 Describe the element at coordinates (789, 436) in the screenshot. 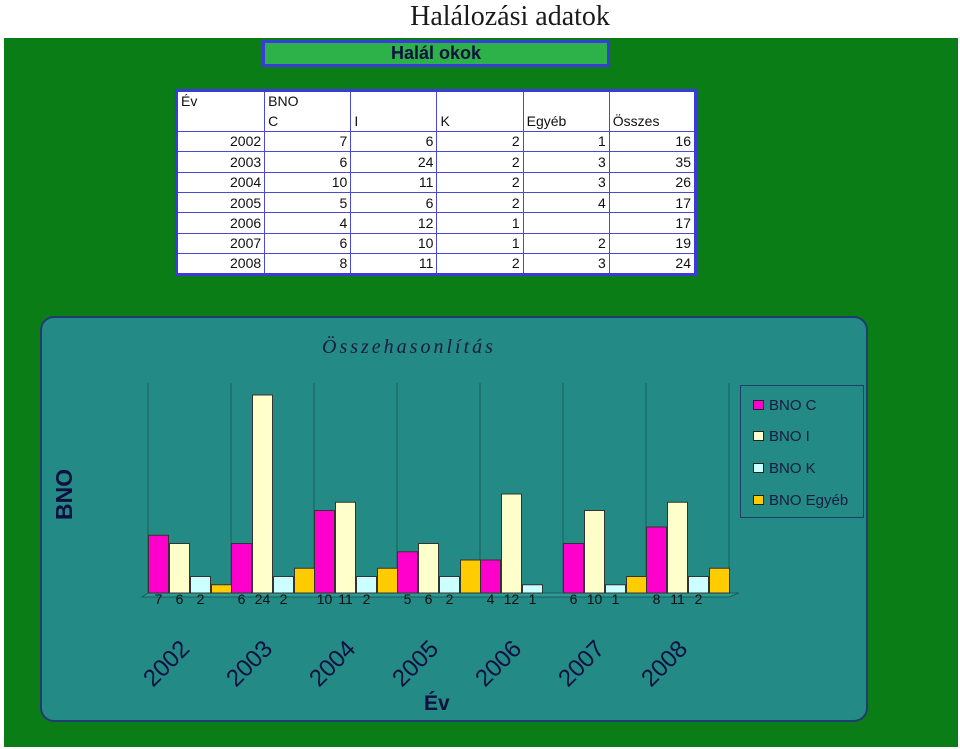

I see `legend-label: BNO I` at that location.